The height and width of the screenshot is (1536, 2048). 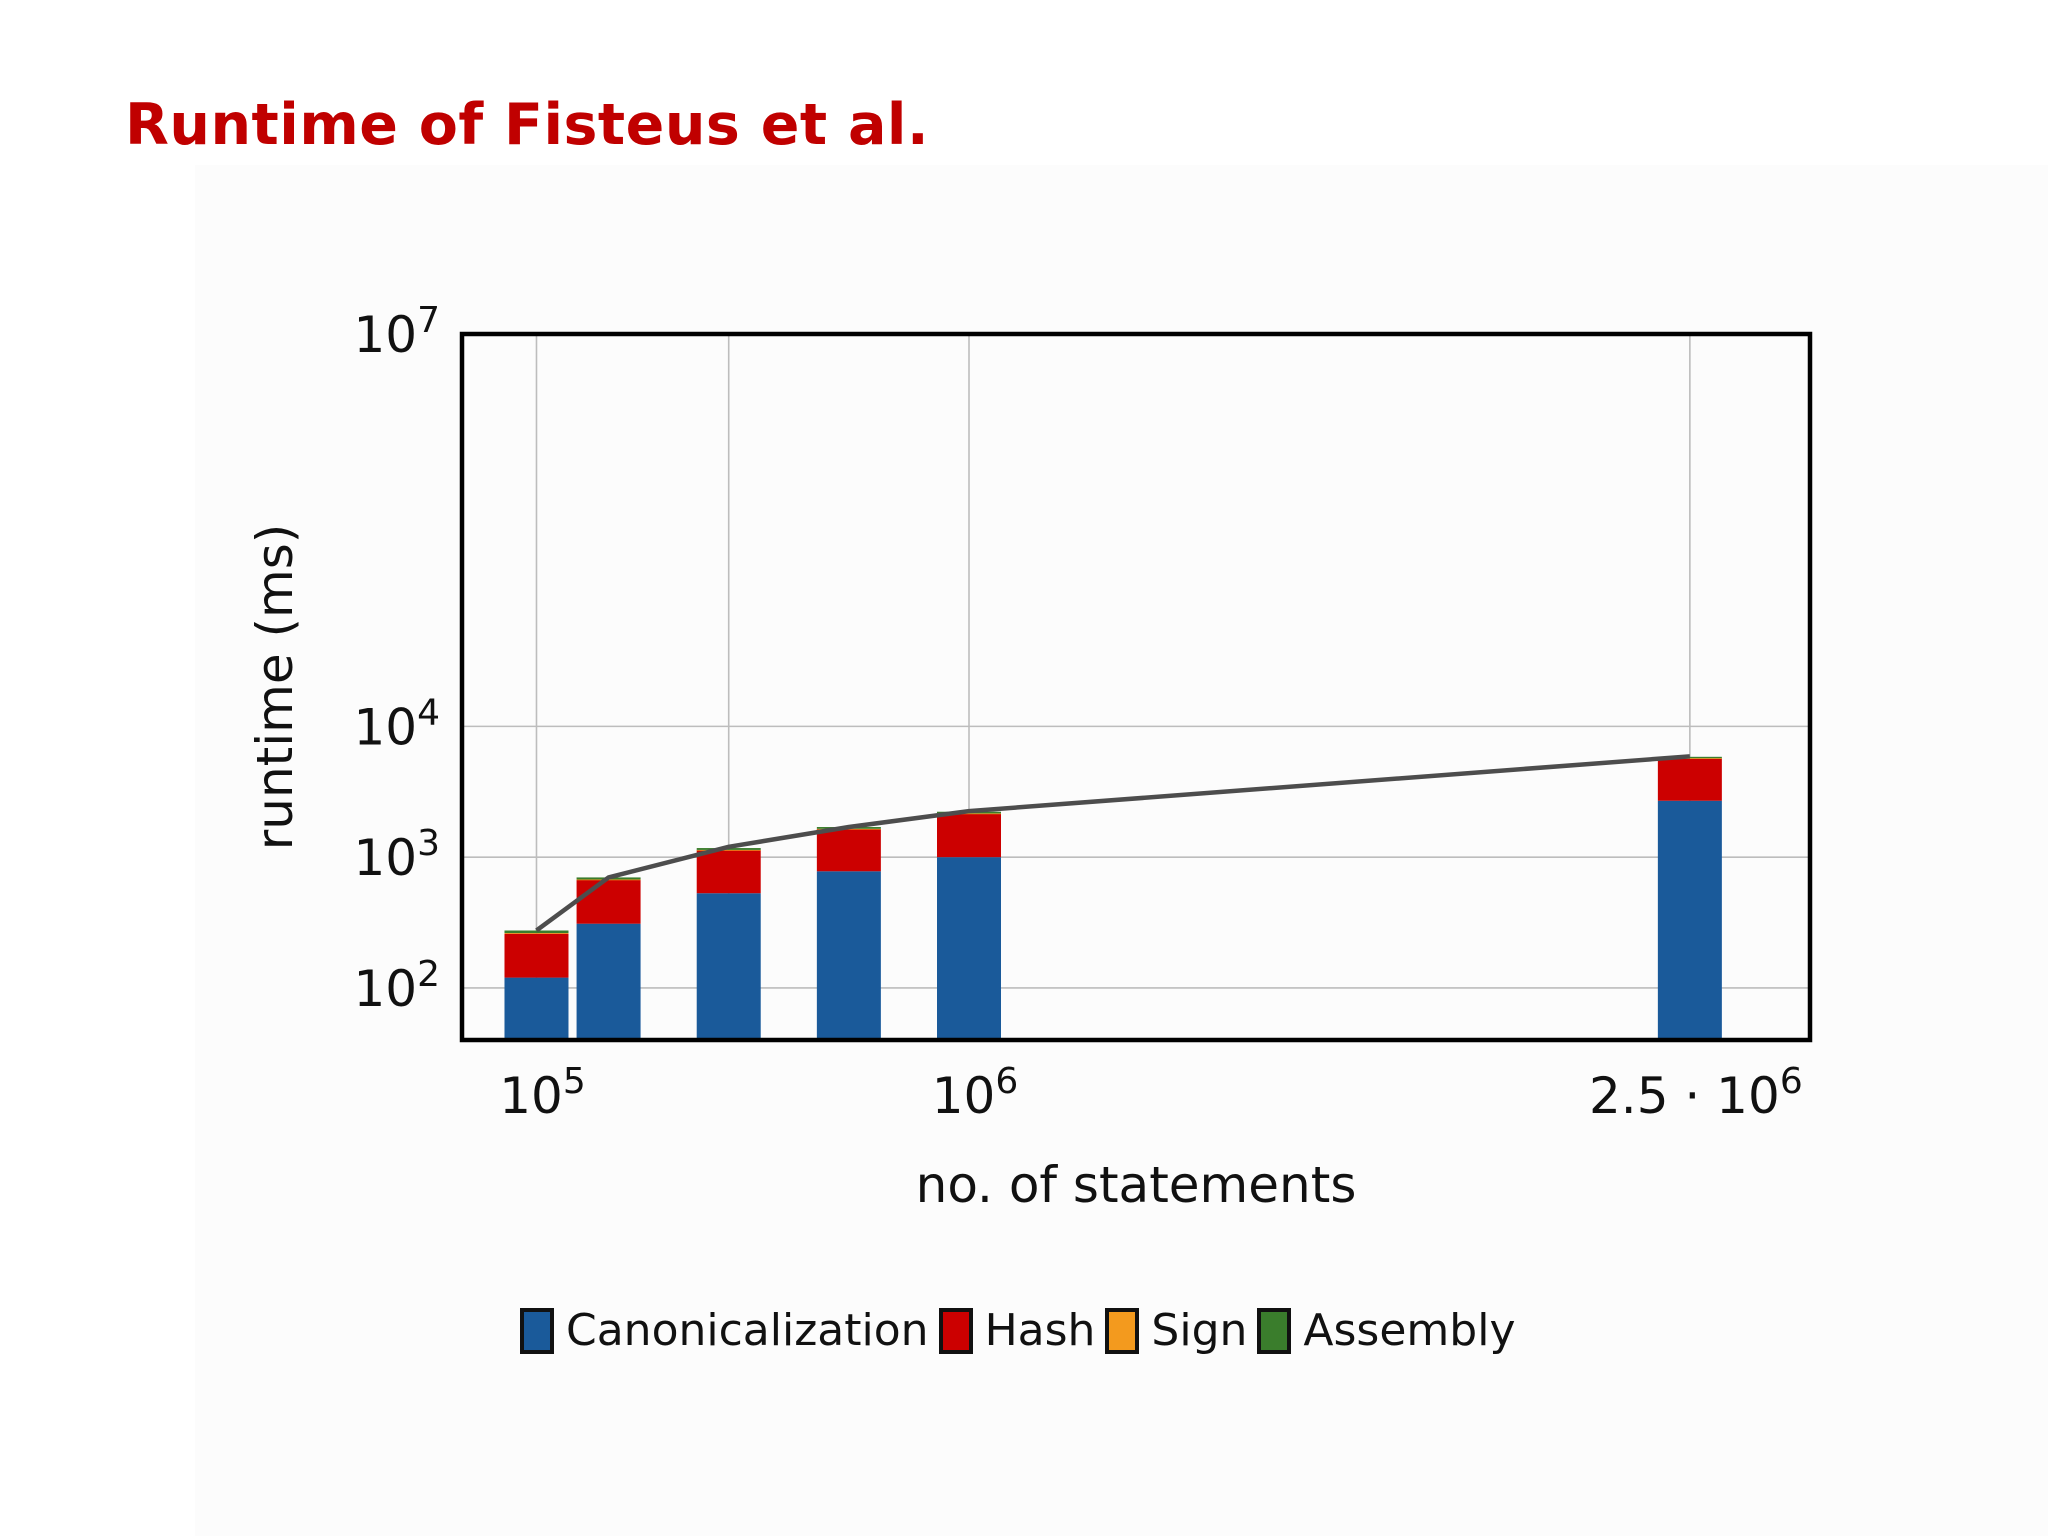 I want to click on x-tick-label-2-base: 2.5 · 10, so click(x=1684, y=1096).